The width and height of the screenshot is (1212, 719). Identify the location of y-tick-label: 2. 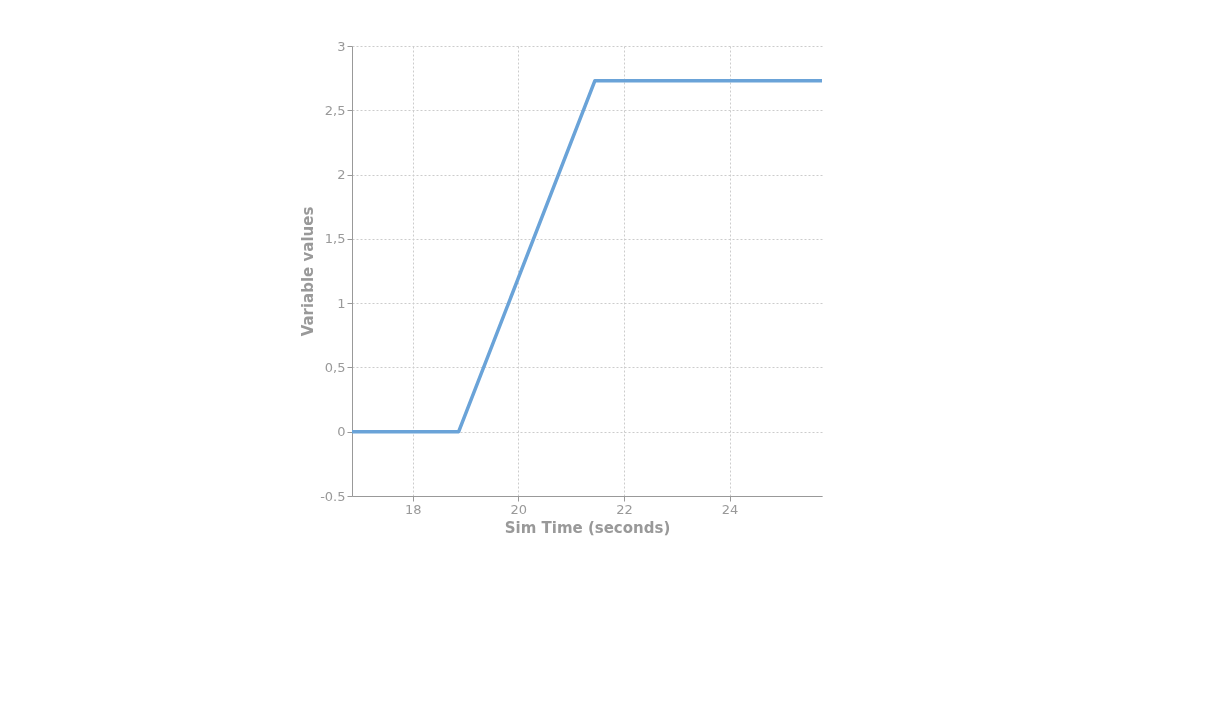
(341, 175).